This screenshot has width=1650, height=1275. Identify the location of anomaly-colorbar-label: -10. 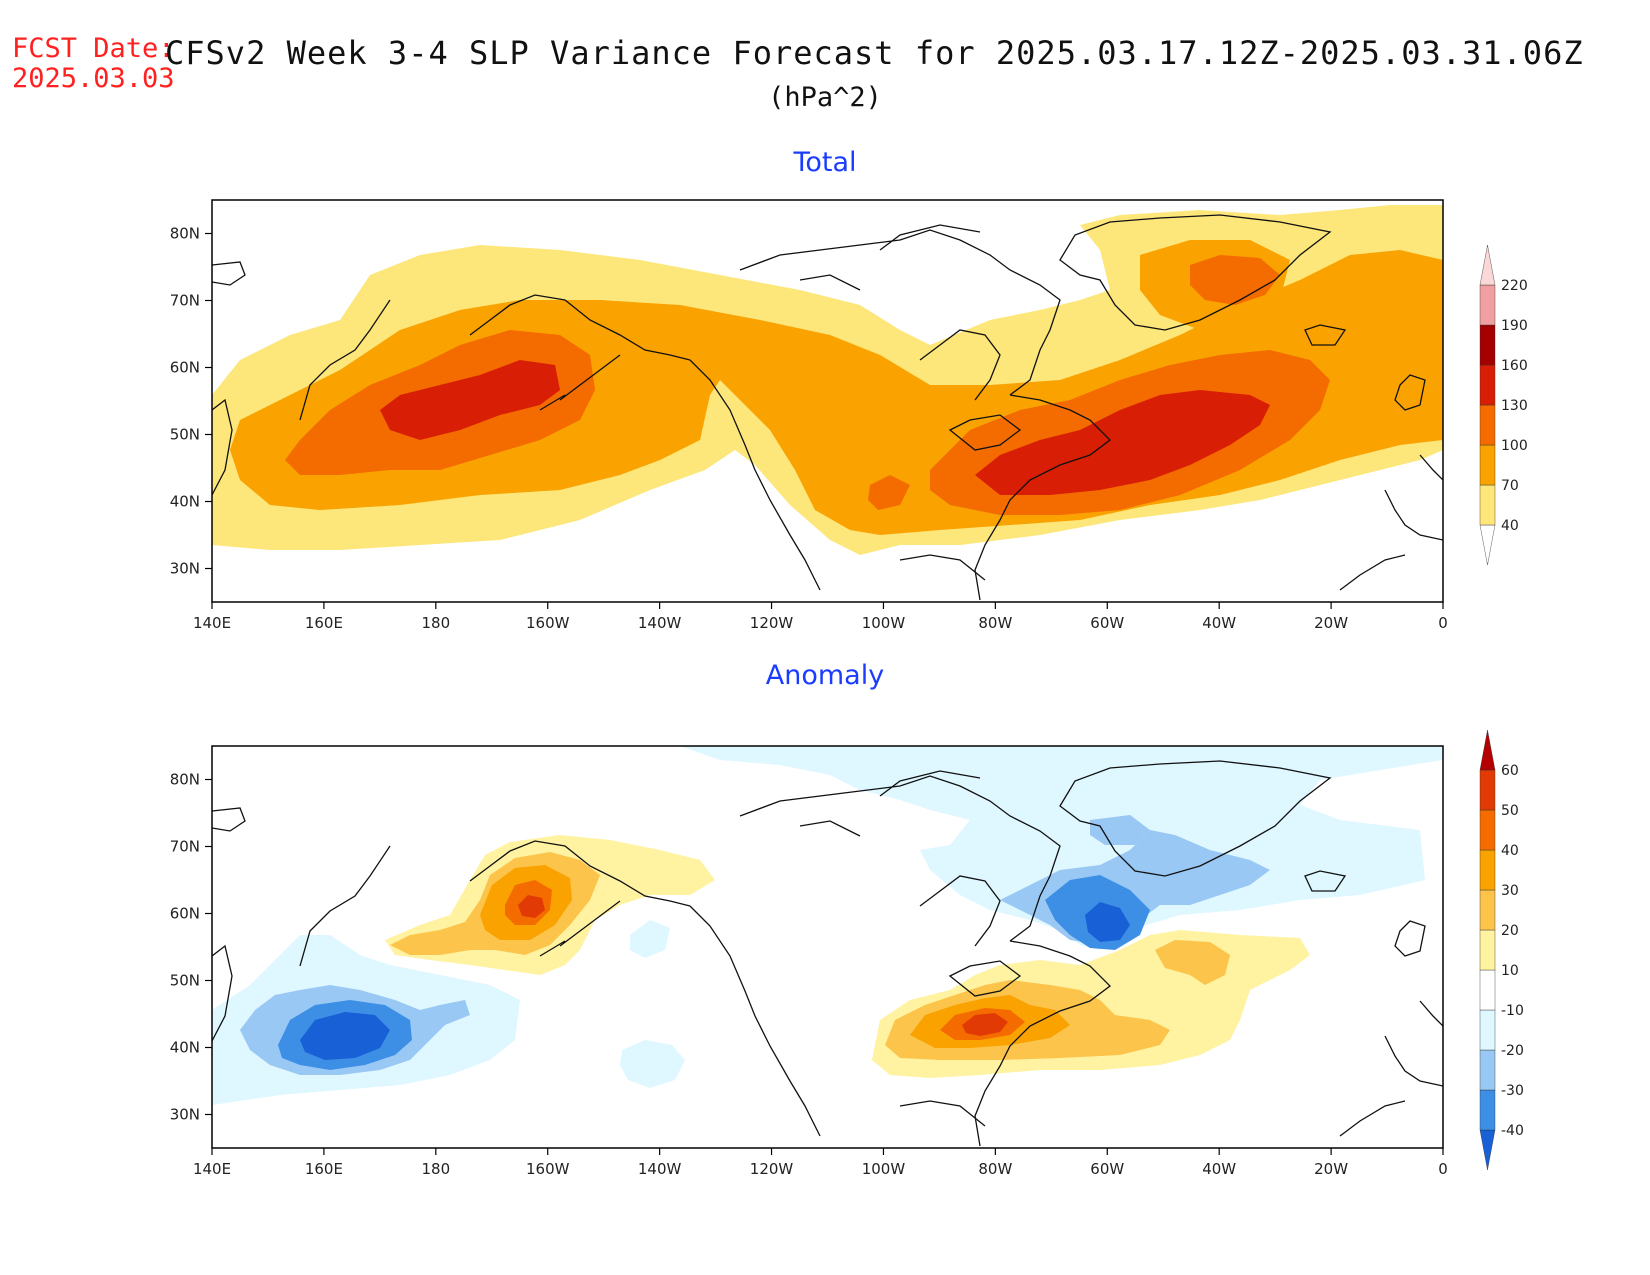
(1512, 1011).